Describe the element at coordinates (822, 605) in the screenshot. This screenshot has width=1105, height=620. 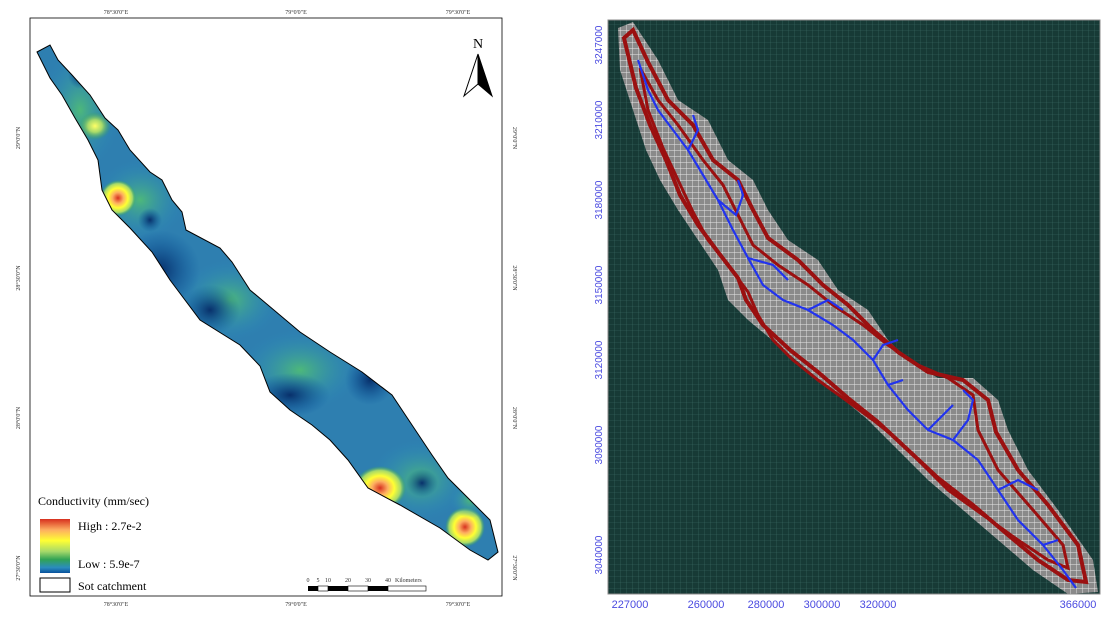
I see `x-label-4: 300000` at that location.